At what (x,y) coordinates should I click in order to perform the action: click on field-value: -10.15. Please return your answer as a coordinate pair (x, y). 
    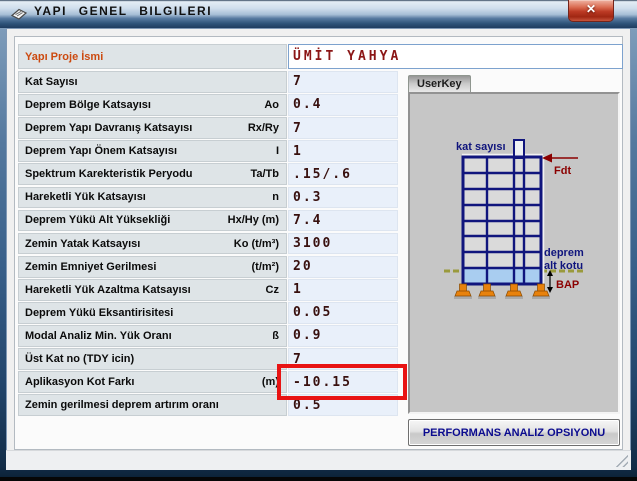
    Looking at the image, I should click on (343, 382).